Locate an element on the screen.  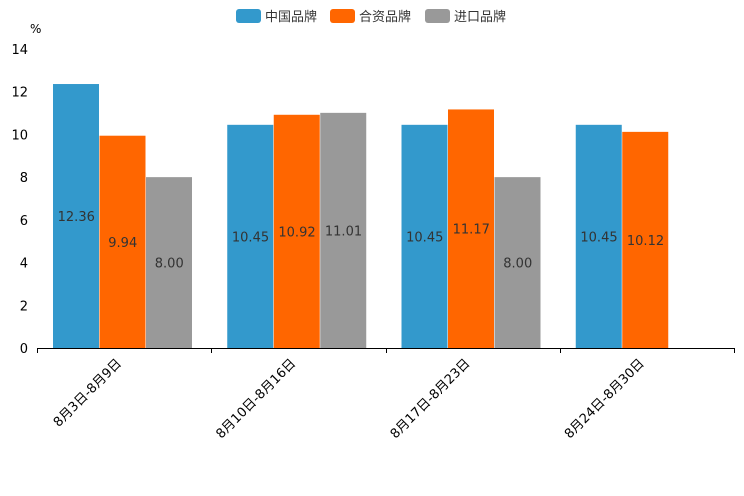
legend: 中国品牌 合资品牌 进口品牌 is located at coordinates (371, 17).